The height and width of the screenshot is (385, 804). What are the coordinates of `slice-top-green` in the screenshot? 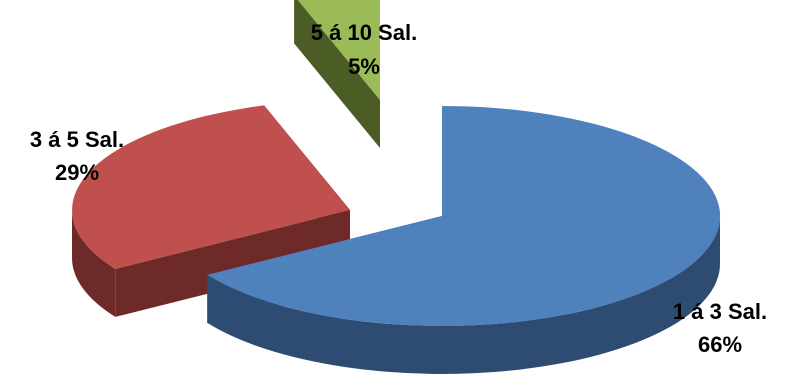 It's located at (338, 50).